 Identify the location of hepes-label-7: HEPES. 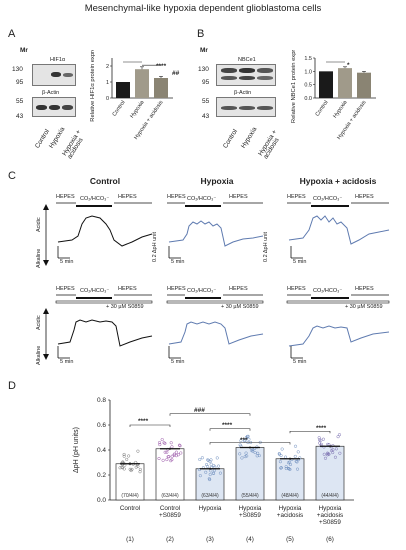
(65, 289).